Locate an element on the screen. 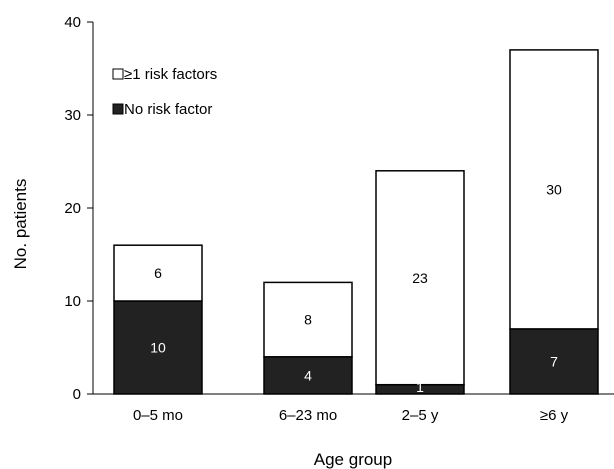 This screenshot has height=469, width=614. legend-label-no-risk-factor: No risk factor is located at coordinates (168, 109).